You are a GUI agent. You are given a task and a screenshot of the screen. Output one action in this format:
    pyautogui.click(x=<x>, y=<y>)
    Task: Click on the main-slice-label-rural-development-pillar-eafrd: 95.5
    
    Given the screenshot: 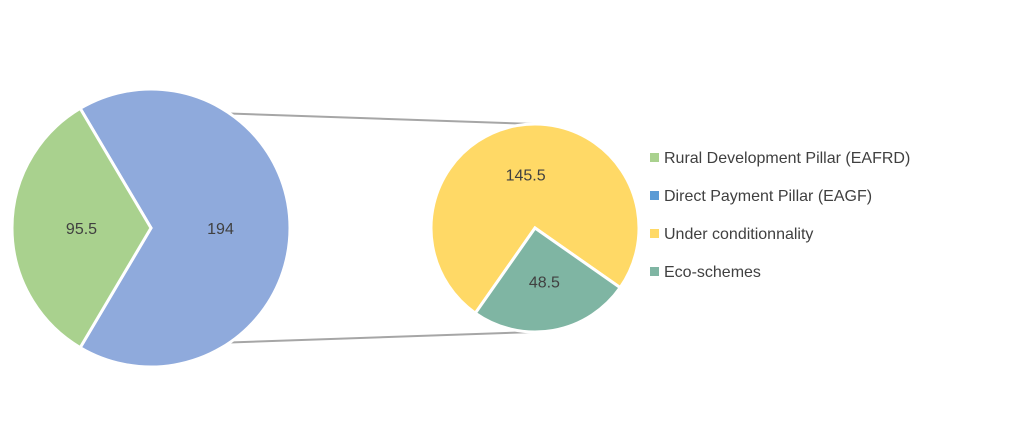 What is the action you would take?
    pyautogui.click(x=81, y=229)
    